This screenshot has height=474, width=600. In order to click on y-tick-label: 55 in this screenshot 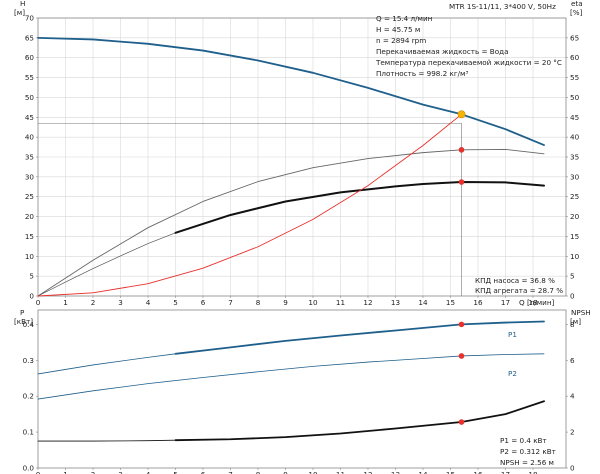, I will do `click(29, 77)`.